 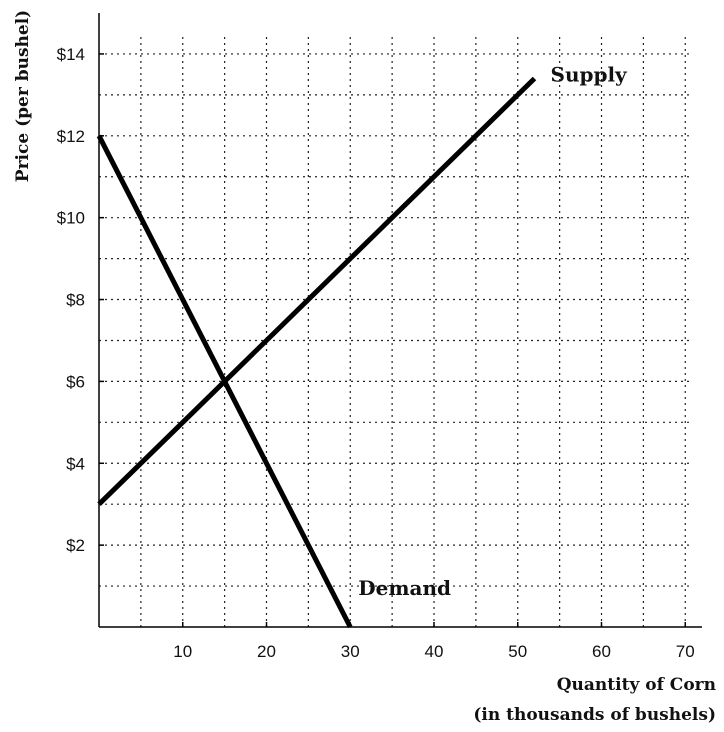 I want to click on demand-label: Demand, so click(x=404, y=588).